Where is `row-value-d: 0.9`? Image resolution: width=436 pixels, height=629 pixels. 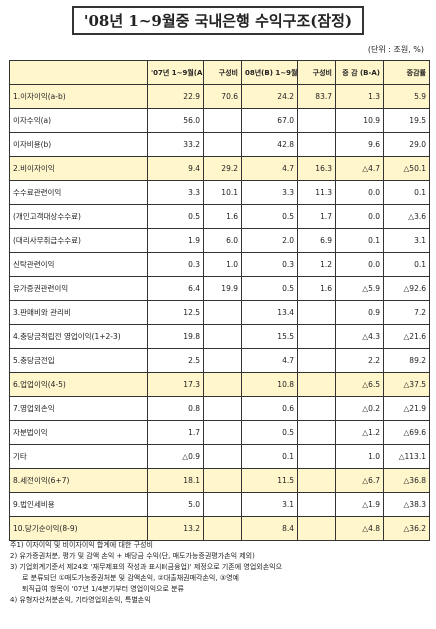
row-value-d: 0.9 is located at coordinates (359, 312).